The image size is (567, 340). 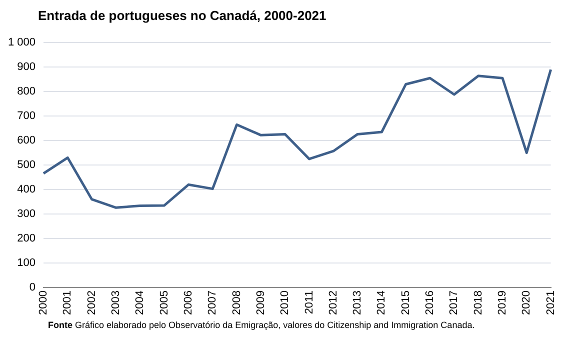 I want to click on x-tick-label: 2002, so click(x=92, y=303).